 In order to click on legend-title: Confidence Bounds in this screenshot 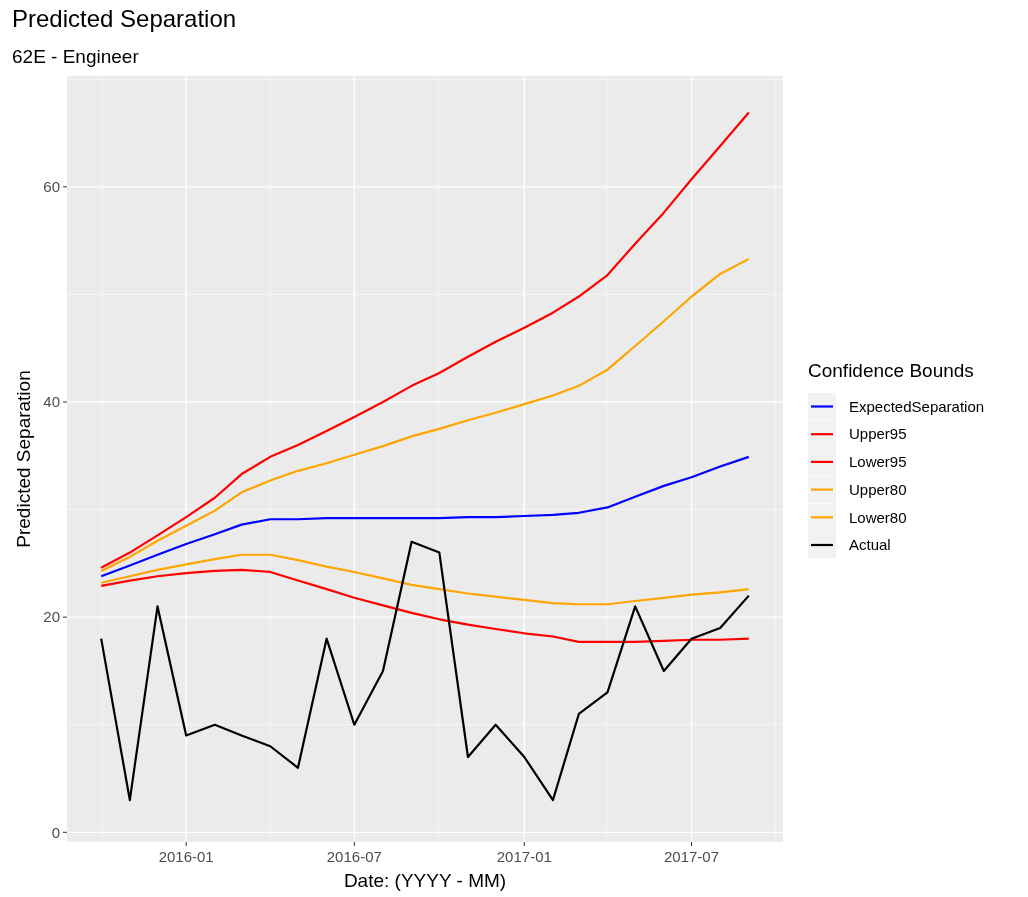, I will do `click(891, 370)`.